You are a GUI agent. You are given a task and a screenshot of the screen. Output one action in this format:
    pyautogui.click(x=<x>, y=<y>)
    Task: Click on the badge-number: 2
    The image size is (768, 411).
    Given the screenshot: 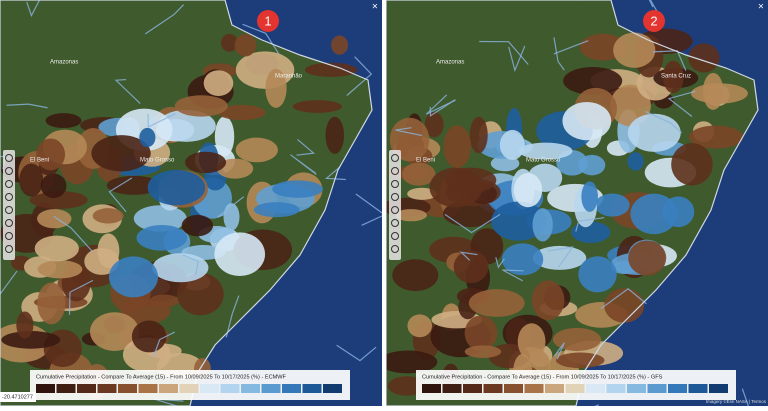 What is the action you would take?
    pyautogui.click(x=653, y=20)
    